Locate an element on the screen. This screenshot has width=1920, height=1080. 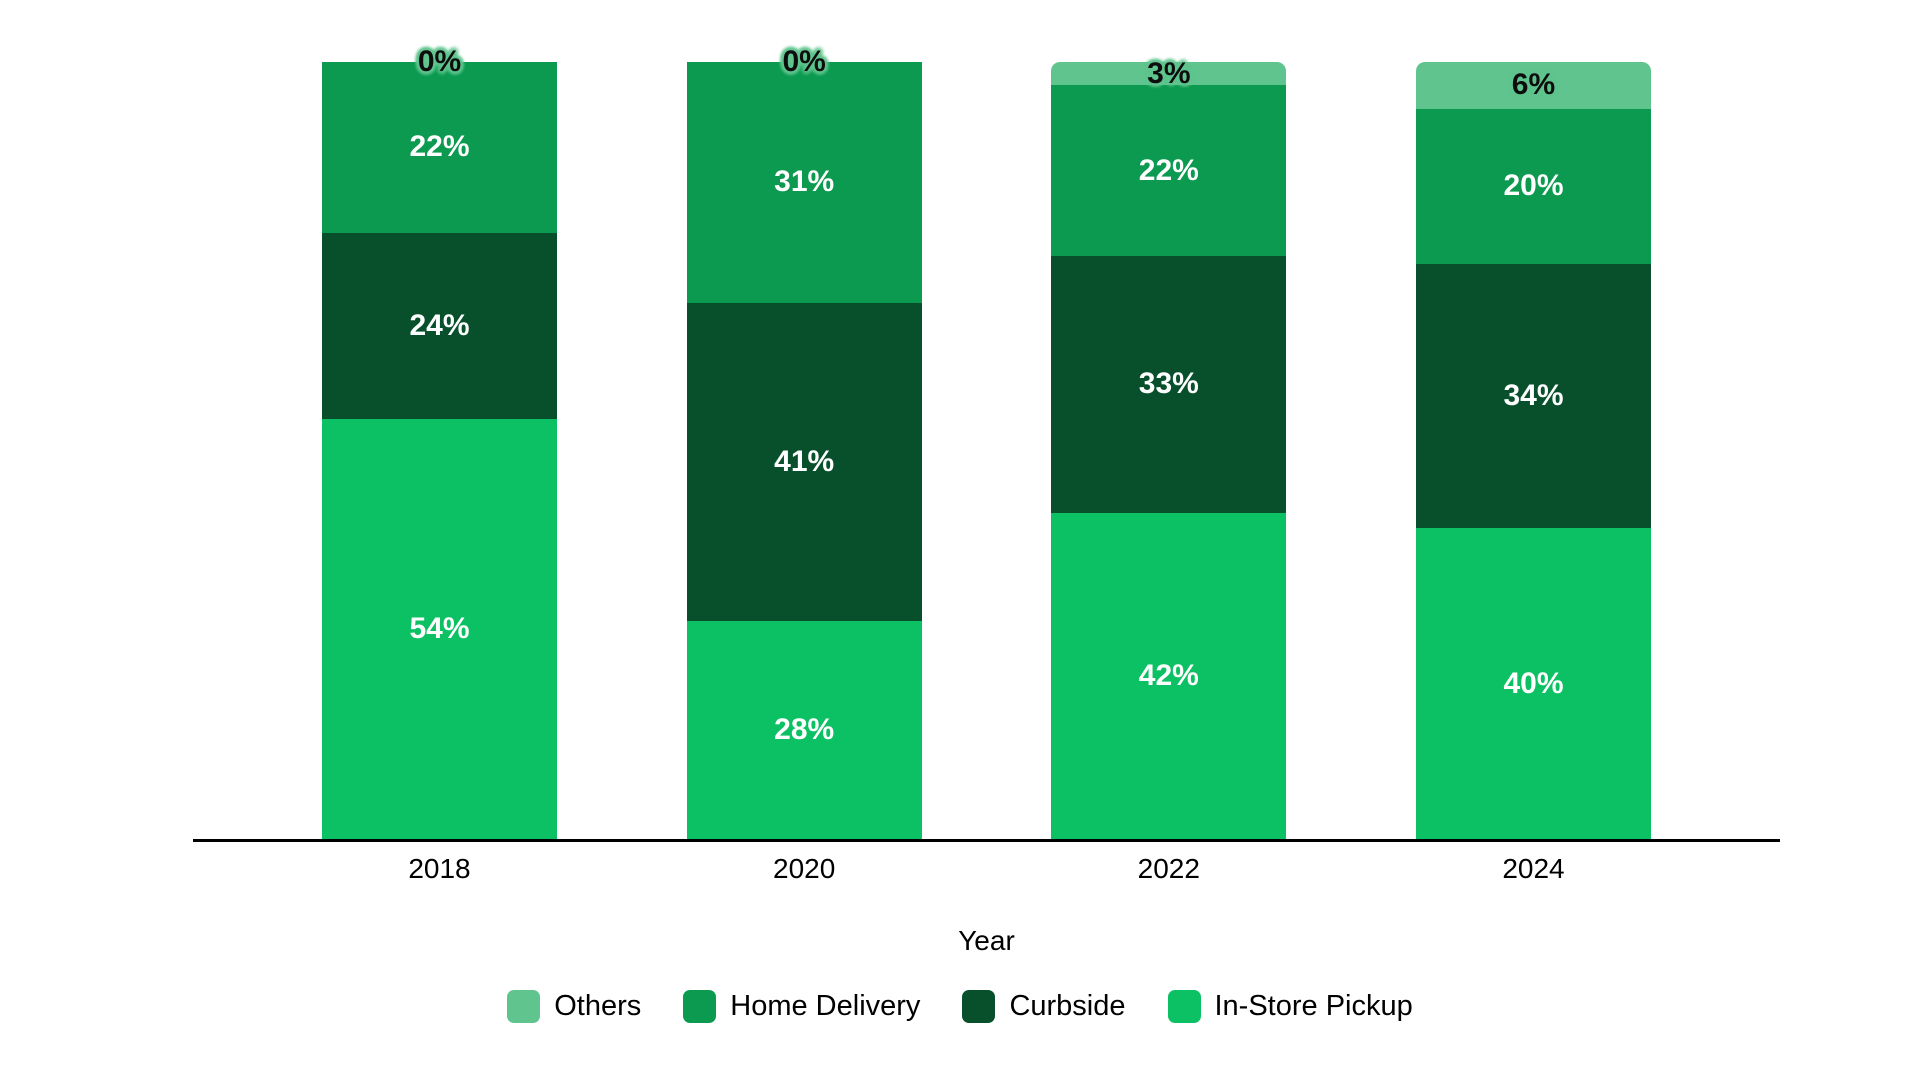
segment-curbside-2020: 41% is located at coordinates (804, 462).